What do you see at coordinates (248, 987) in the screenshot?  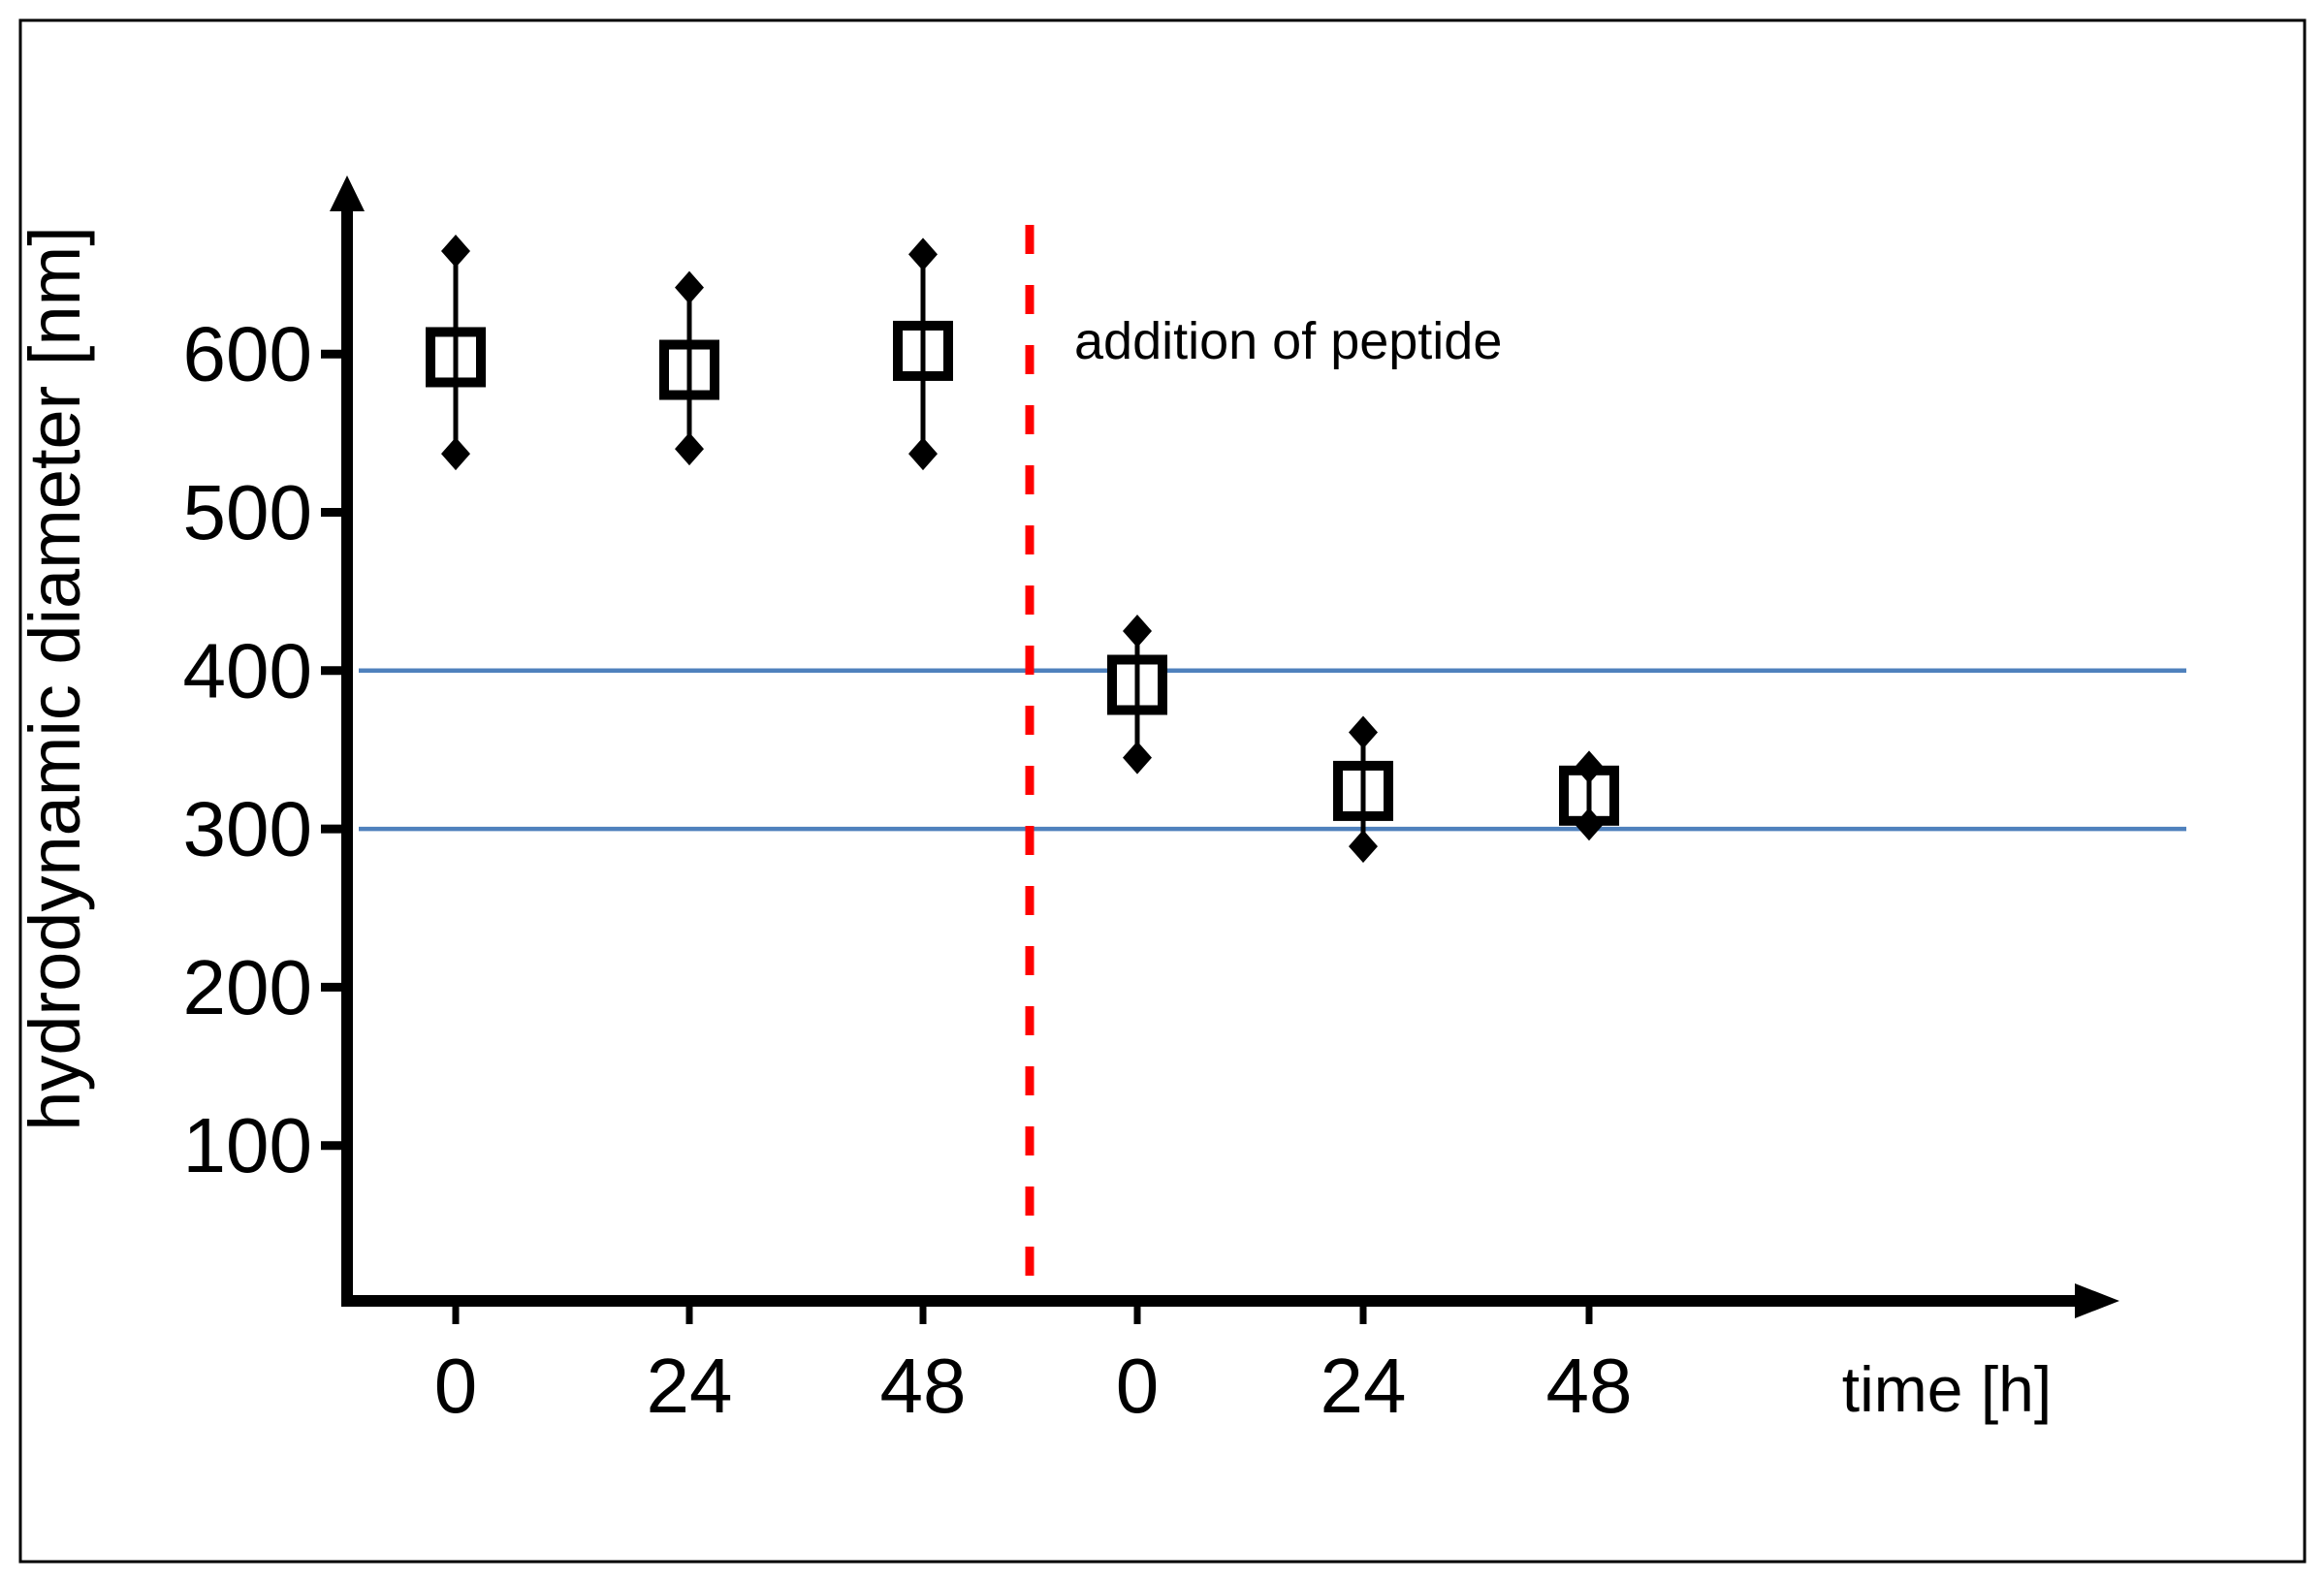 I see `y-tick-label-200: 200` at bounding box center [248, 987].